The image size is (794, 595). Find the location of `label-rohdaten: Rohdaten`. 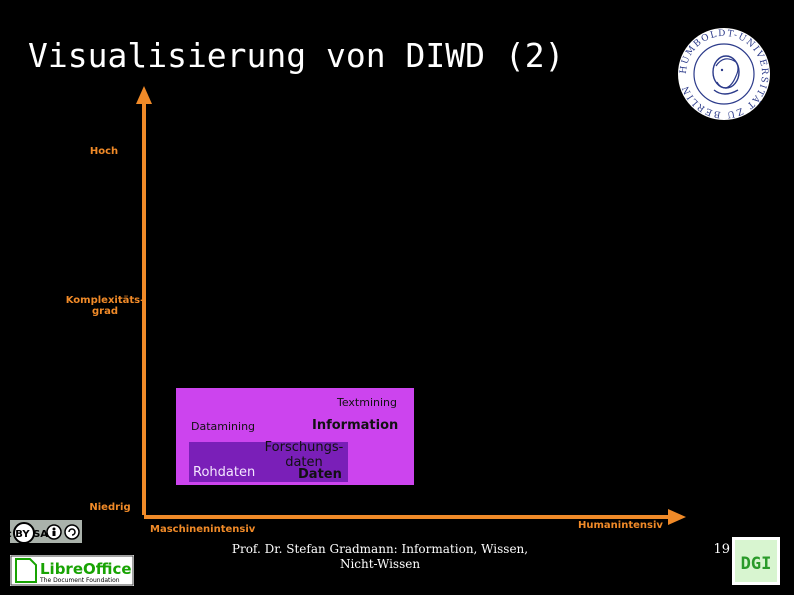

label-rohdaten: Rohdaten is located at coordinates (224, 472).